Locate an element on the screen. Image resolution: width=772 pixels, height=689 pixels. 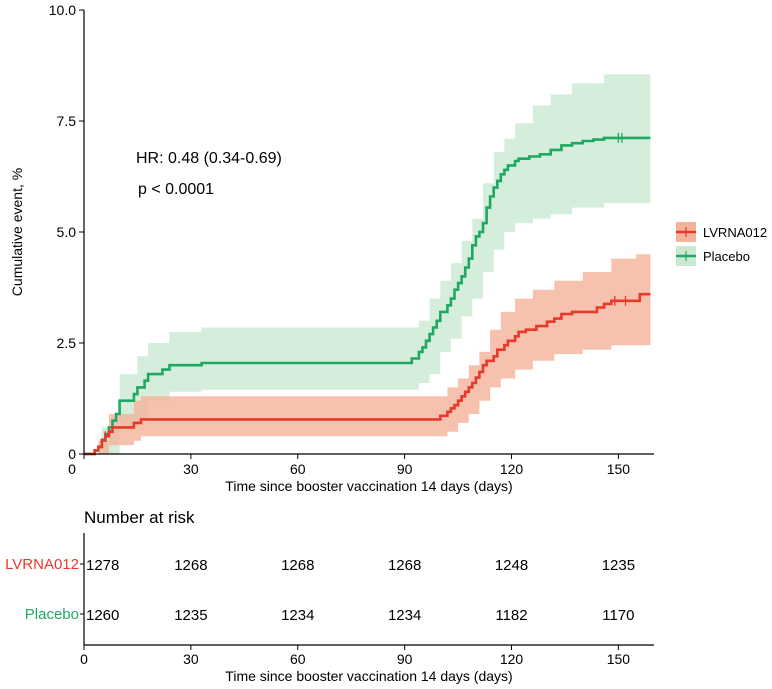
y-tick-label: 2.5 is located at coordinates (67, 343).